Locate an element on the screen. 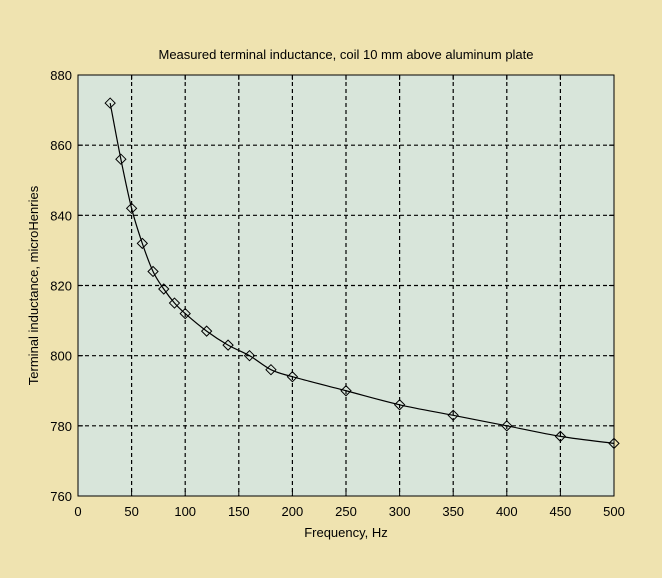 This screenshot has width=662, height=578. x-tick-label: 300 is located at coordinates (400, 511).